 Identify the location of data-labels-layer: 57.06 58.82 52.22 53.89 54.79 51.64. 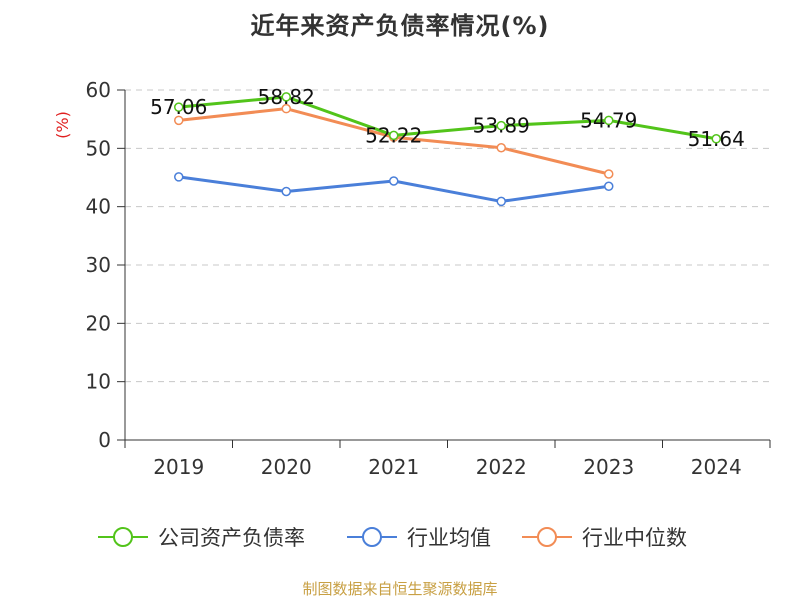
(447, 118).